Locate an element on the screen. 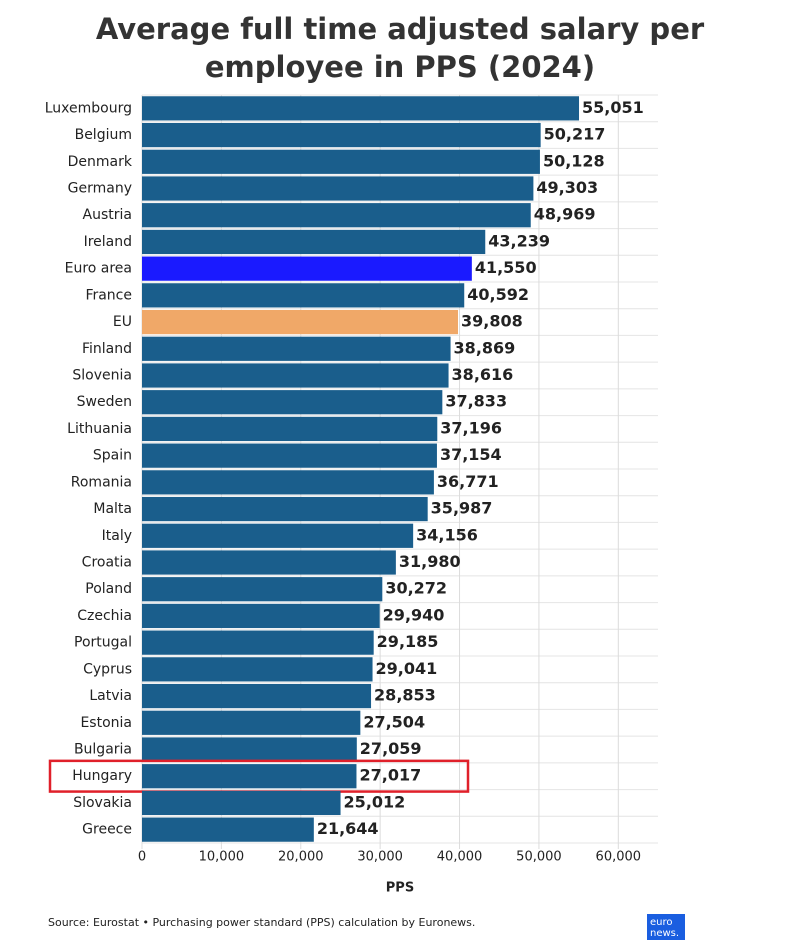 The image size is (800, 944). value-label: 37,154 is located at coordinates (471, 454).